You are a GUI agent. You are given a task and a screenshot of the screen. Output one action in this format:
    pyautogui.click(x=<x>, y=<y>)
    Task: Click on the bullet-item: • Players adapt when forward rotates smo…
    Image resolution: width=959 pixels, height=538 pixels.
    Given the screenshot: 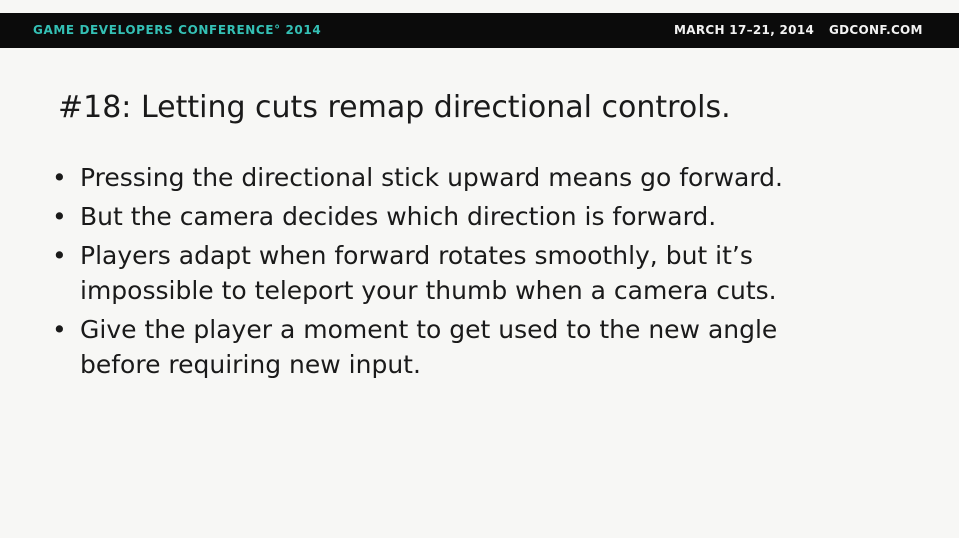 What is the action you would take?
    pyautogui.click(x=492, y=273)
    